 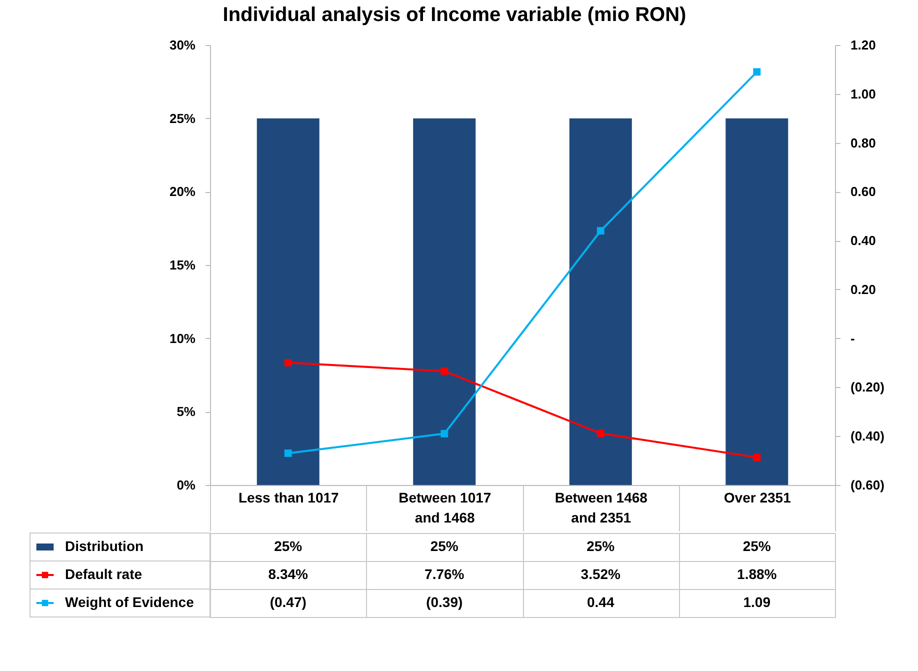 I want to click on legend-label: Weight of Evidence, so click(x=129, y=602).